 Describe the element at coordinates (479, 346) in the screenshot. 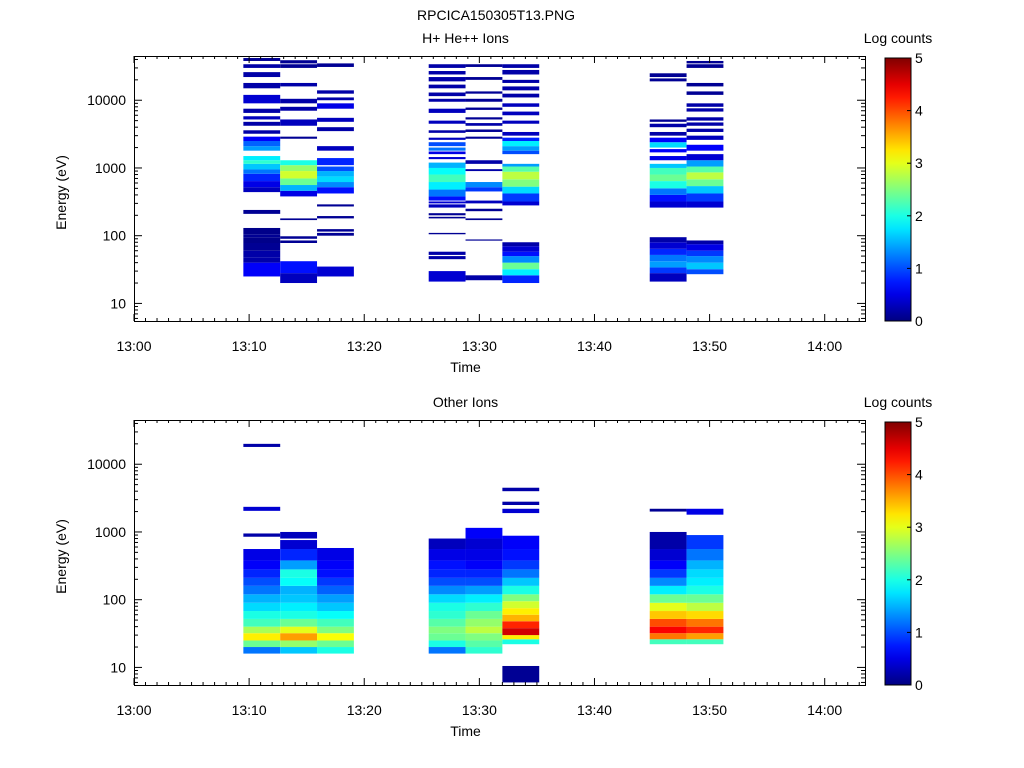

I see `x-tick-label: 13:30` at that location.